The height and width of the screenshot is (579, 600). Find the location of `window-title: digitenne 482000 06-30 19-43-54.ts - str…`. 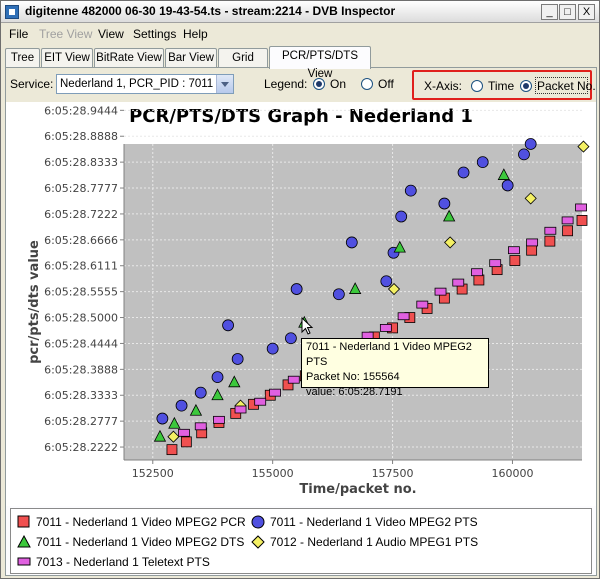

window-title: digitenne 482000 06-30 19-43-54.ts - str… is located at coordinates (210, 11).